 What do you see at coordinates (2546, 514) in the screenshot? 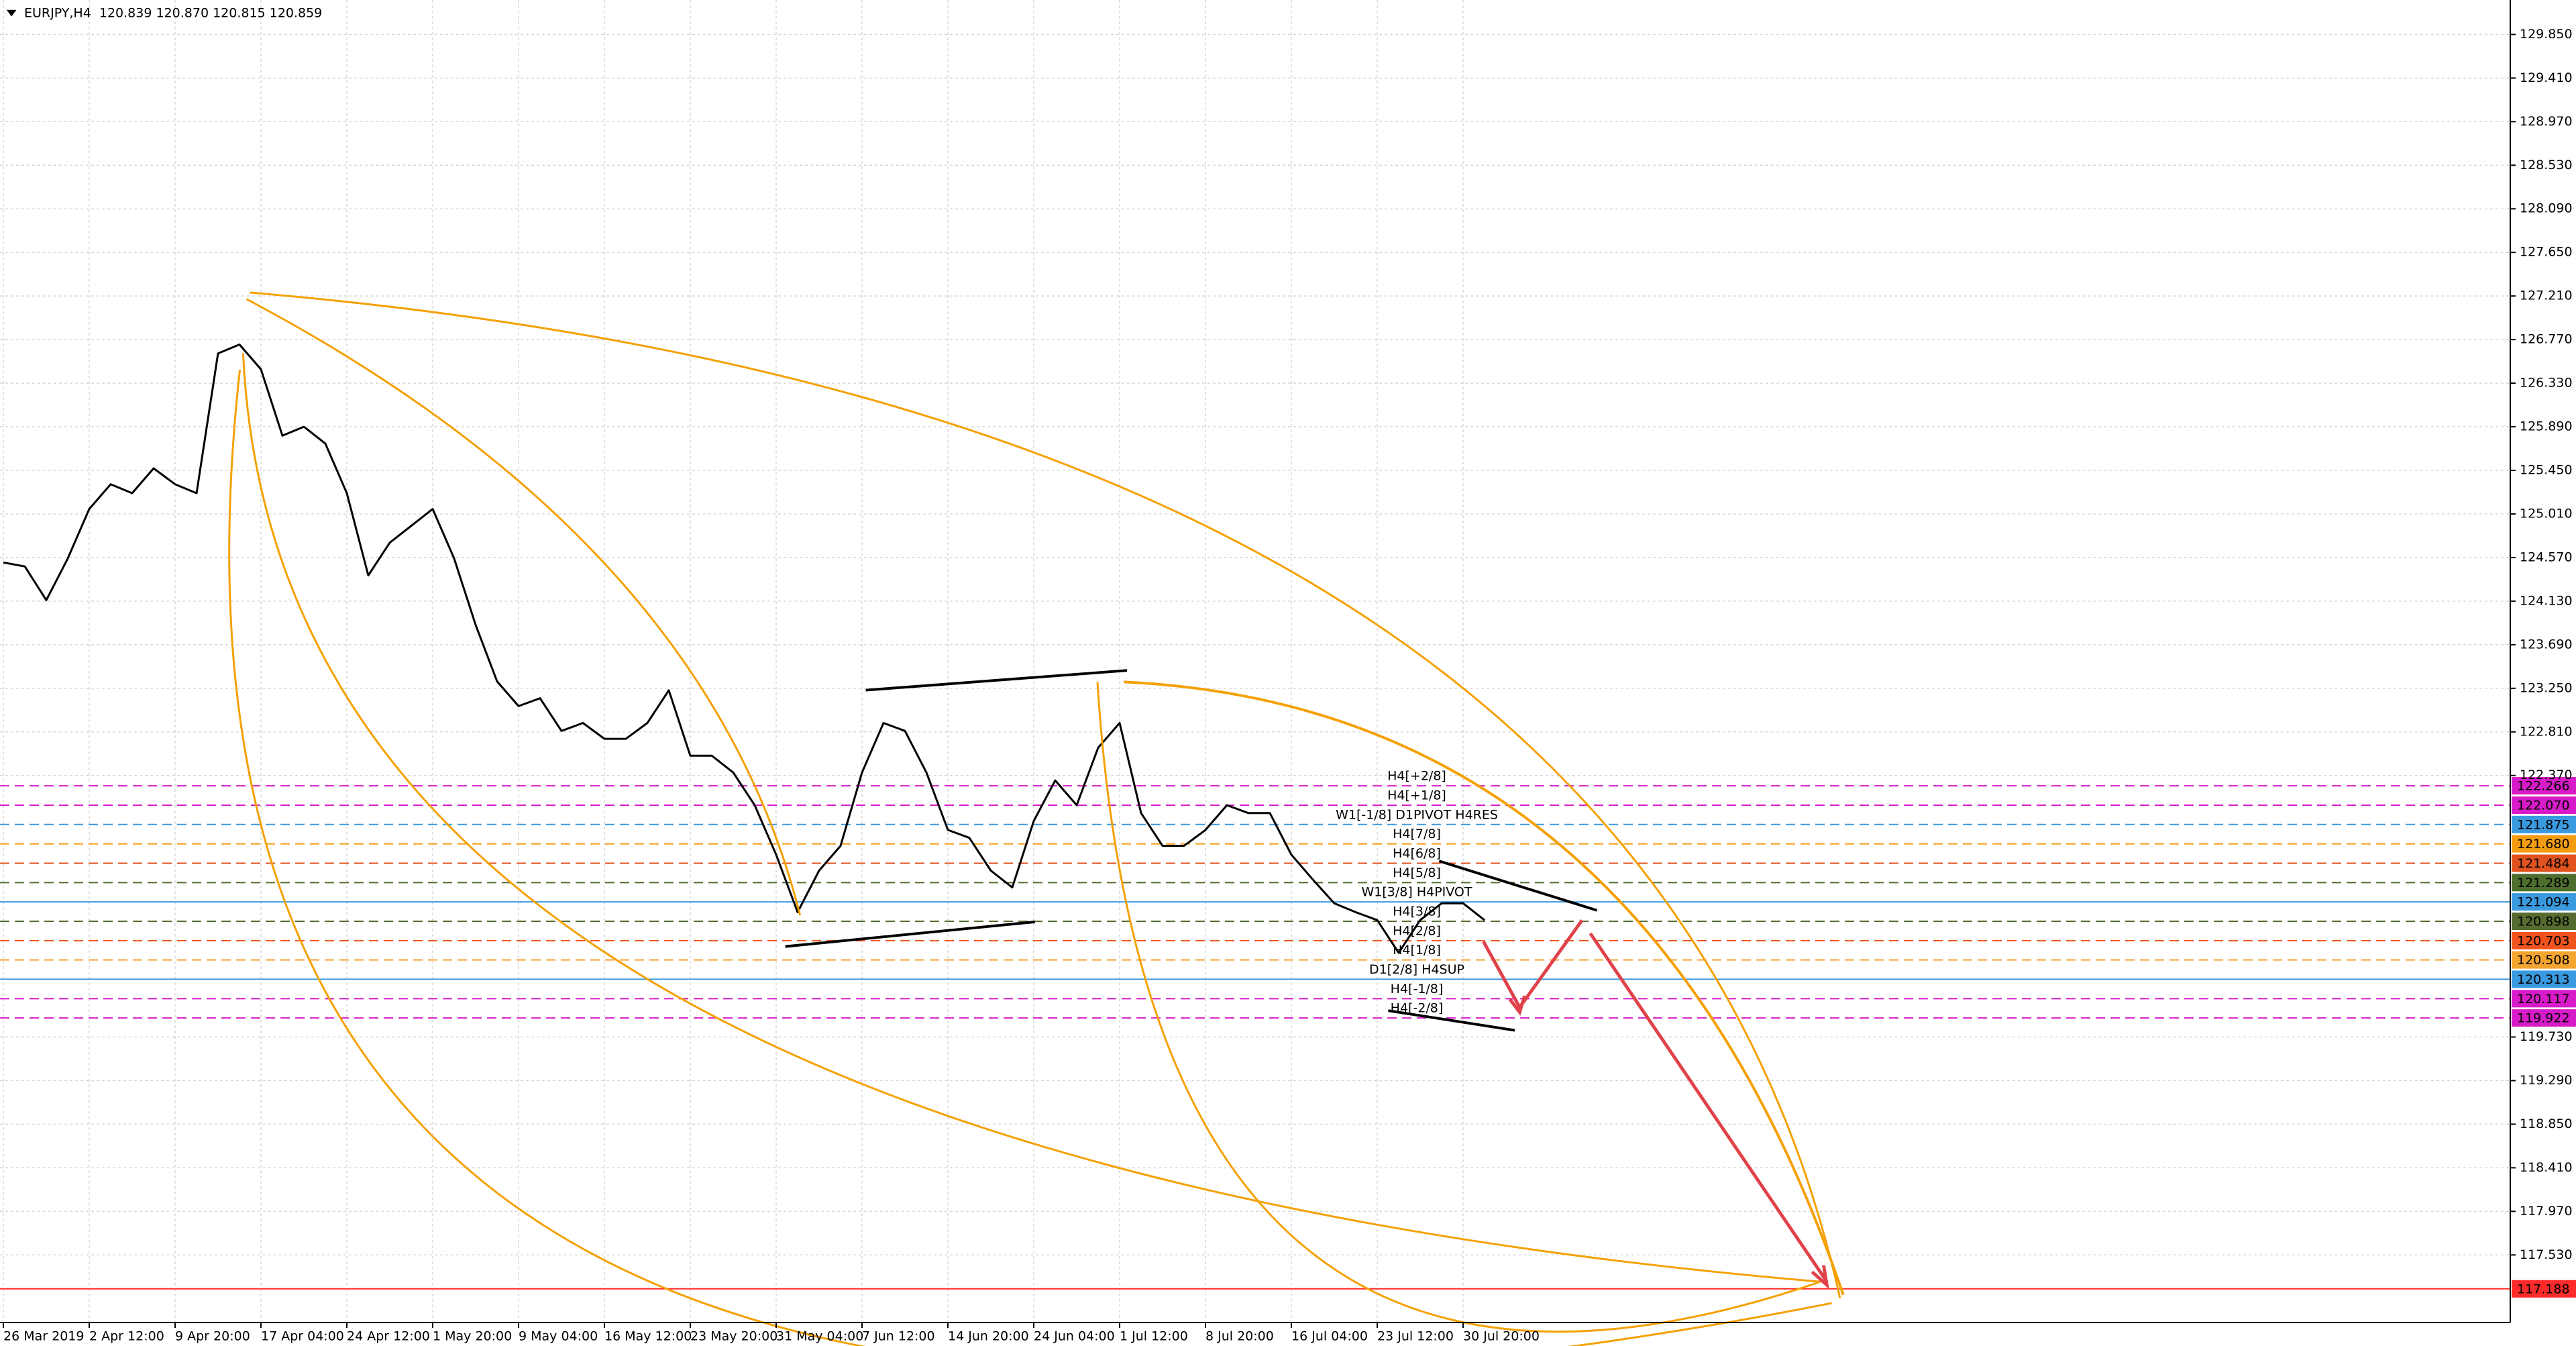
I see `y-tick-label: 125.010` at bounding box center [2546, 514].